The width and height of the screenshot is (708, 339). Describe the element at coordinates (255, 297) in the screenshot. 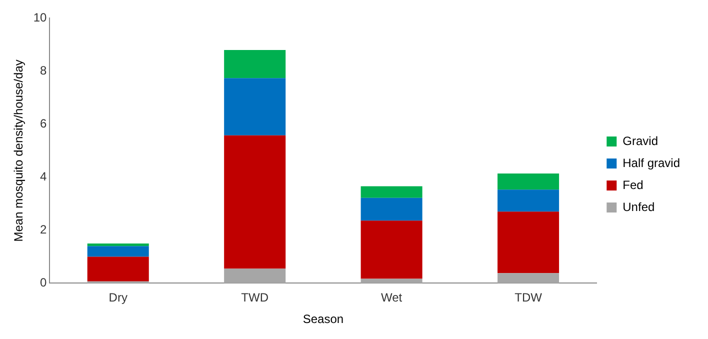

I see `x-tick-label: TWD` at that location.